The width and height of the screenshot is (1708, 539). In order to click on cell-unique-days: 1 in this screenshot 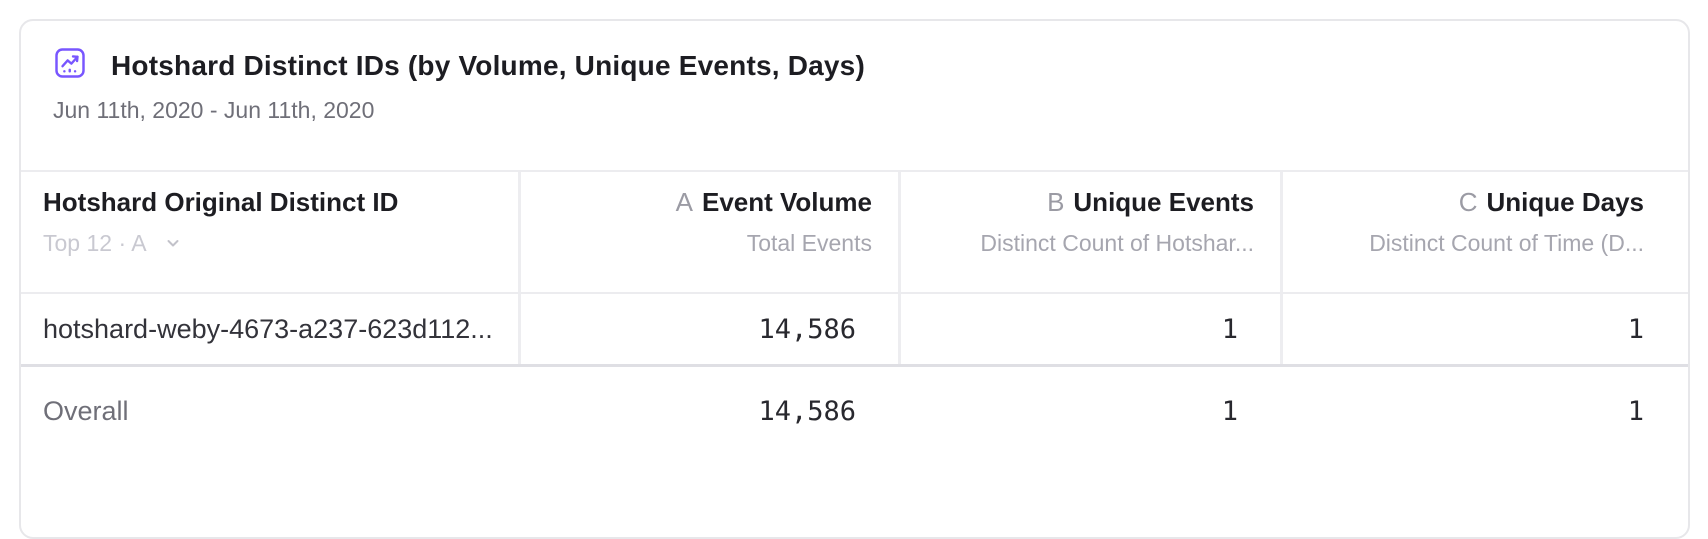, I will do `click(1484, 329)`.